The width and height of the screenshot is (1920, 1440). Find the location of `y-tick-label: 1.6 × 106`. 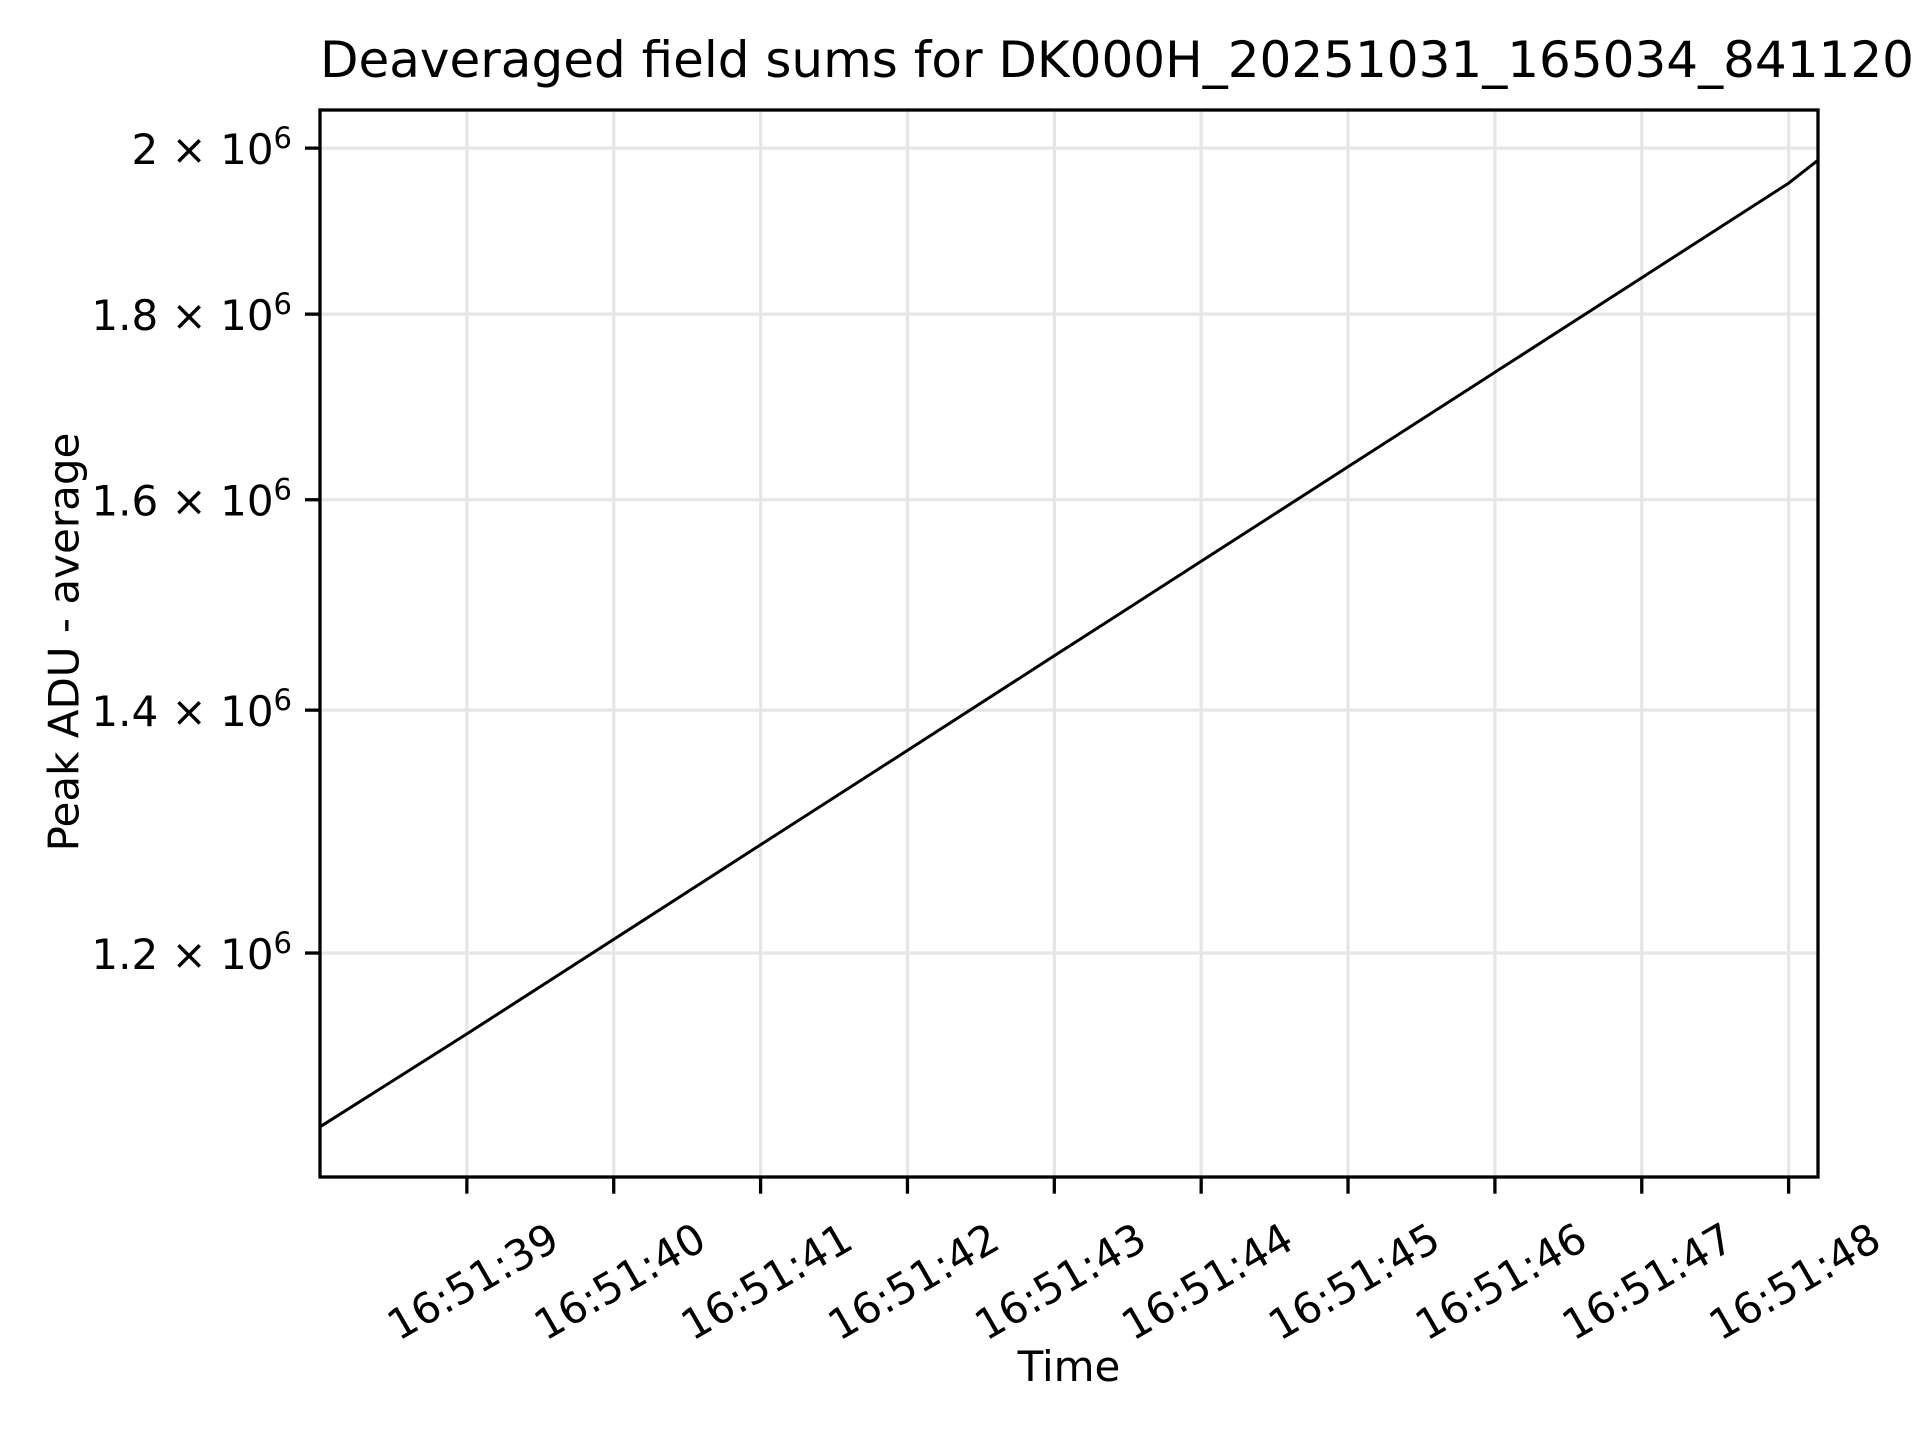

y-tick-label: 1.6 × 106 is located at coordinates (191, 499).